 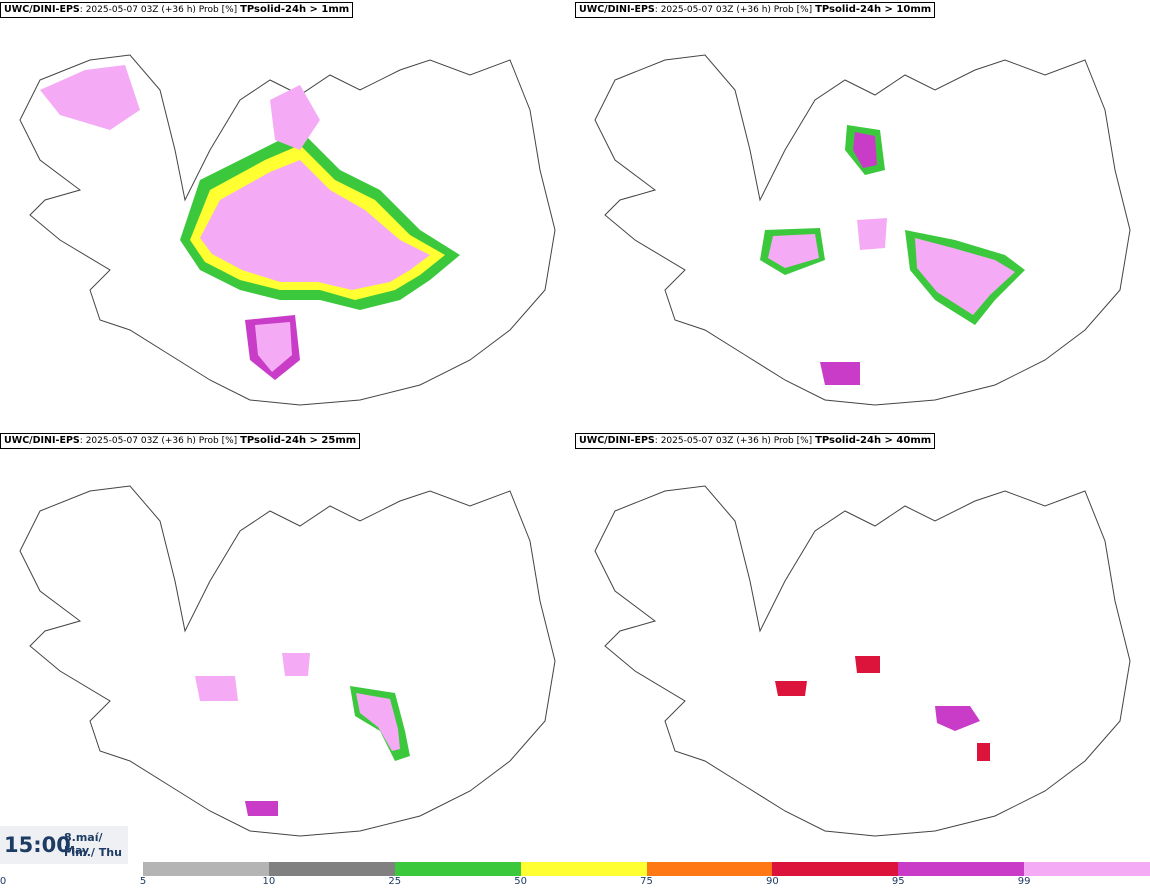 What do you see at coordinates (143, 881) in the screenshot?
I see `colorbar-tick-label: 5` at bounding box center [143, 881].